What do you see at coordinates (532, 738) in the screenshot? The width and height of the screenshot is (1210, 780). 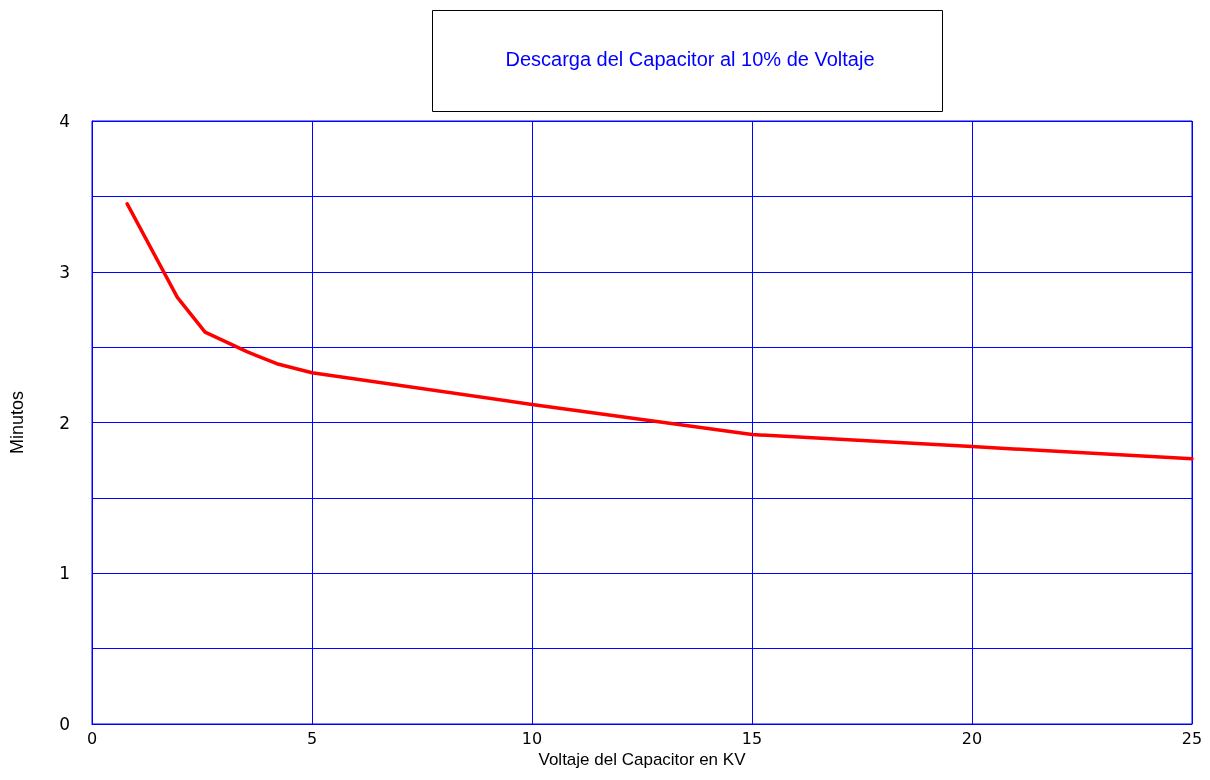 I see `x-tick-label: 10` at bounding box center [532, 738].